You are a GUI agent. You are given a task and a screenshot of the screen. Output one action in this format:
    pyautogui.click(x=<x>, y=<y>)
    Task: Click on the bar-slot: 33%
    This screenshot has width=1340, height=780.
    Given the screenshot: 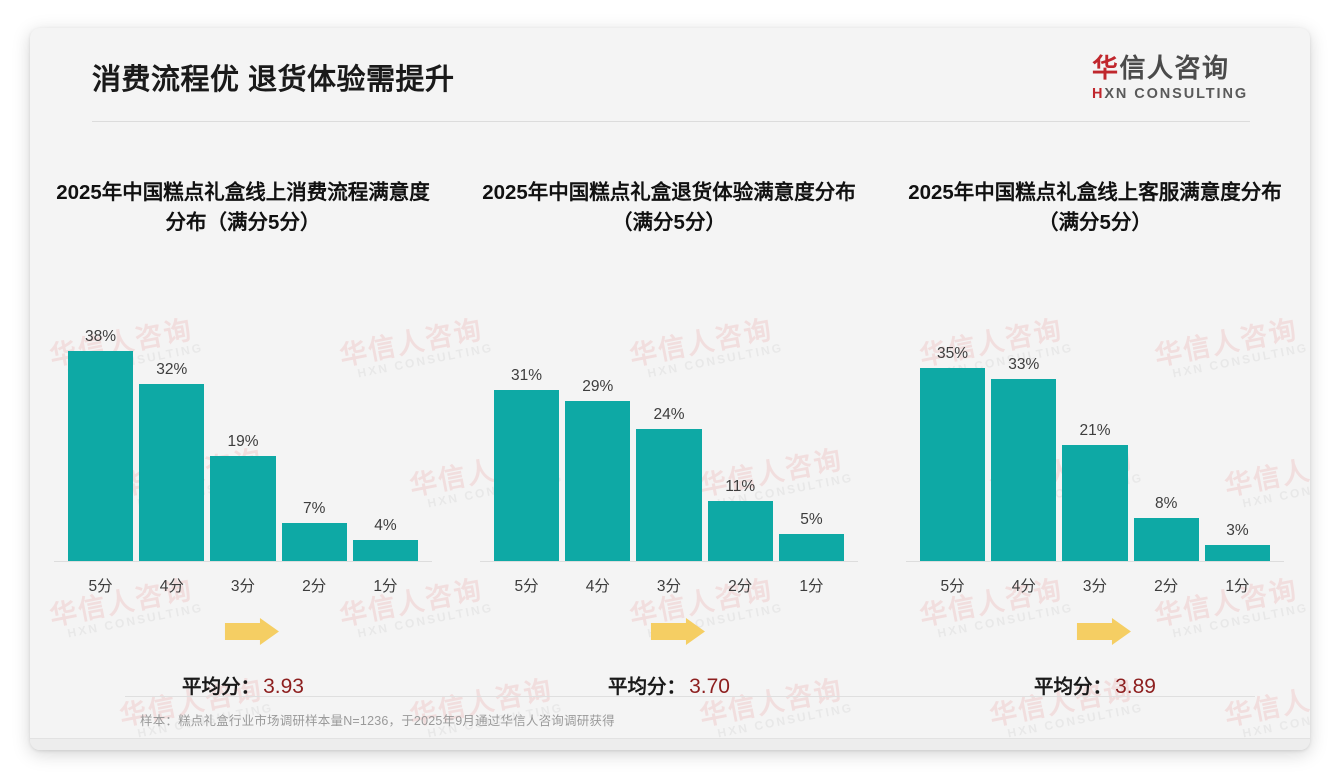 What is the action you would take?
    pyautogui.click(x=1024, y=437)
    